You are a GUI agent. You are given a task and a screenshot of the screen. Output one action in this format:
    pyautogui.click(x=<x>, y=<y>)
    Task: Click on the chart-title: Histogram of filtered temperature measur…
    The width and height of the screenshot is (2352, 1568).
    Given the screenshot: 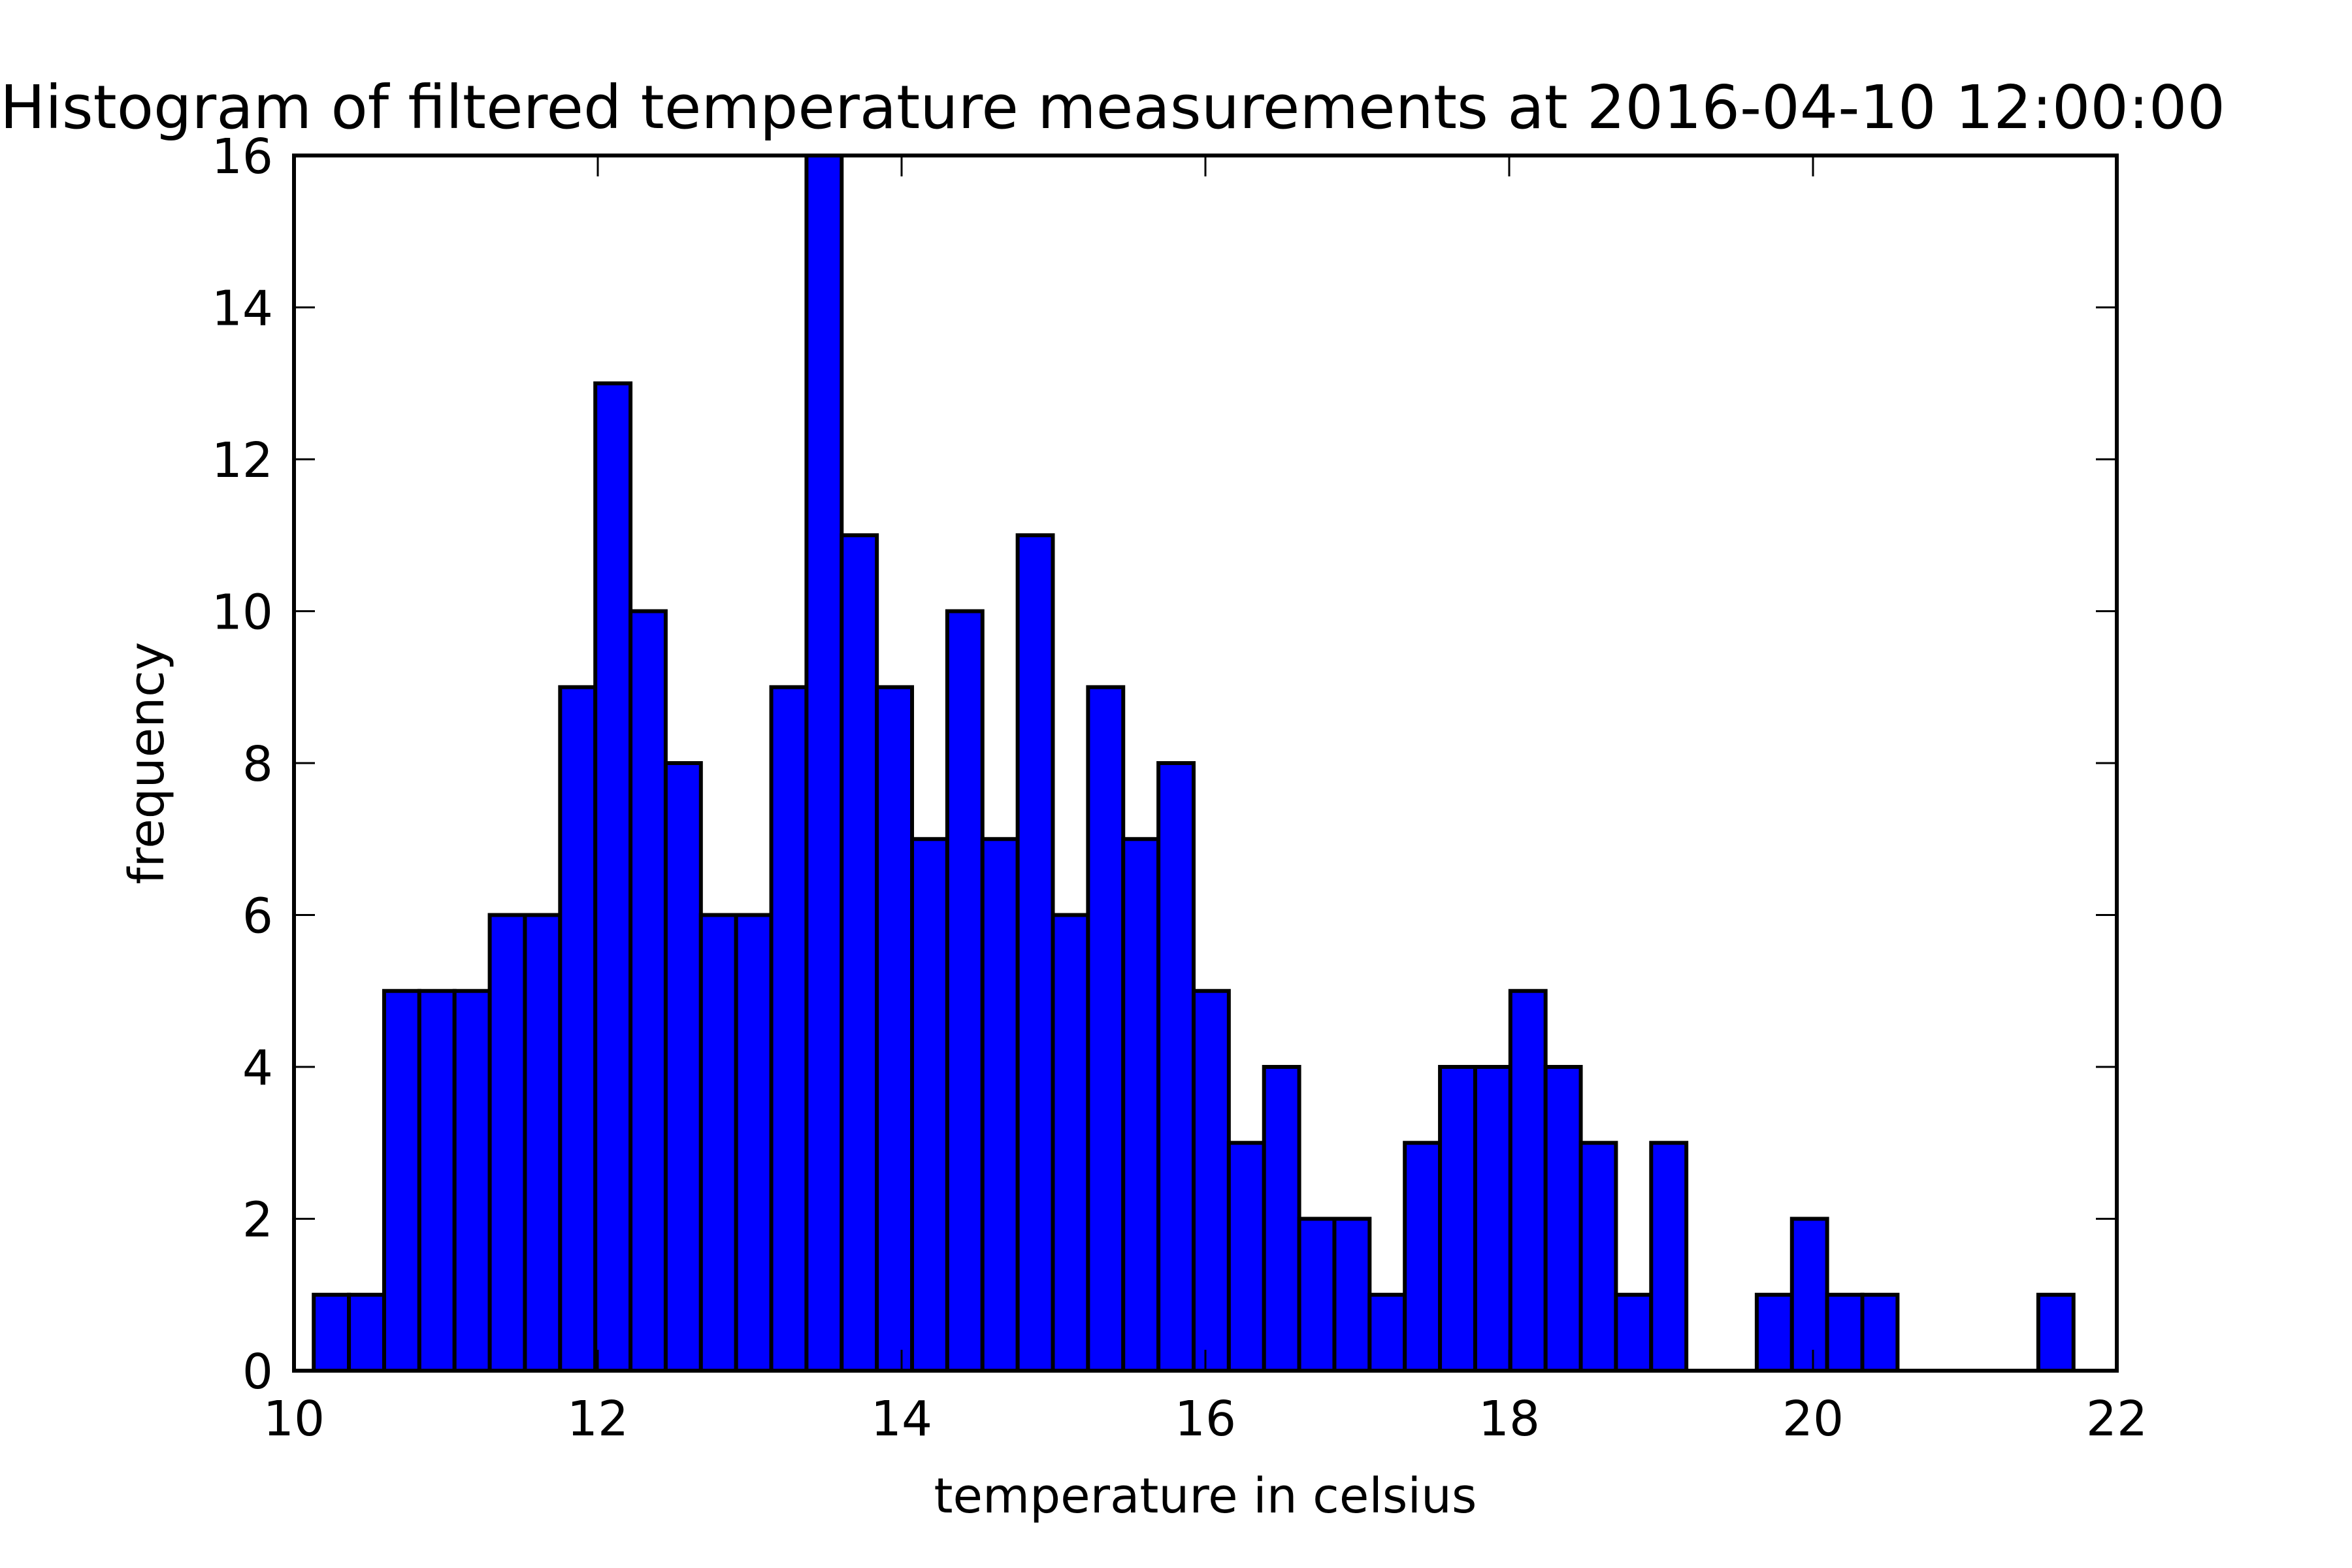 What is the action you would take?
    pyautogui.click(x=1112, y=107)
    